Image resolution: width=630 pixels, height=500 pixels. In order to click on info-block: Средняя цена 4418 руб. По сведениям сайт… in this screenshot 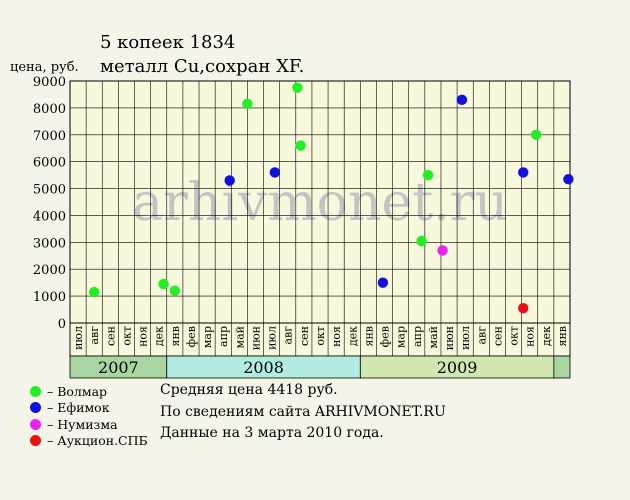, I will do `click(303, 412)`.